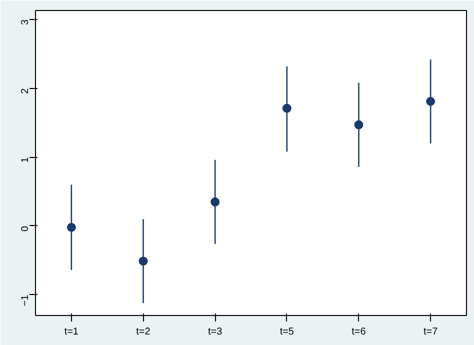  I want to click on x-tick-label: t=7, so click(430, 332).